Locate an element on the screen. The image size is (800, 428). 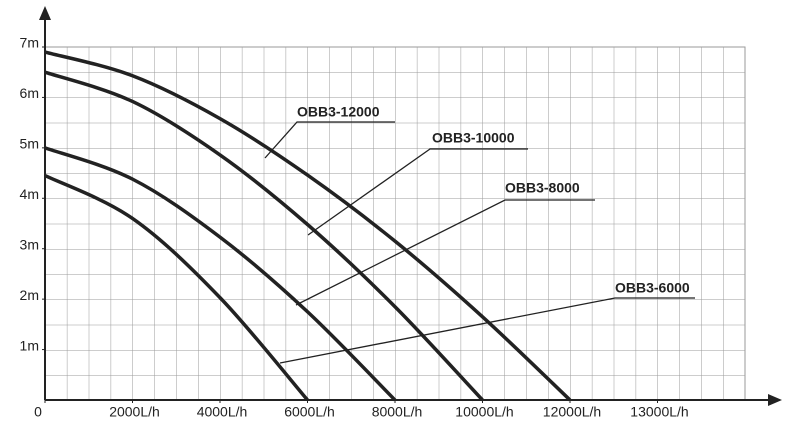
x-tick-label: 8000L/h is located at coordinates (397, 412).